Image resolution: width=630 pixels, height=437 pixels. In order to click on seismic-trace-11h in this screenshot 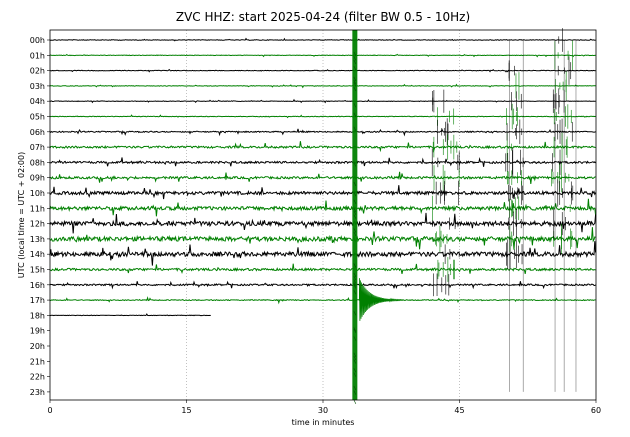, I will do `click(323, 207)`.